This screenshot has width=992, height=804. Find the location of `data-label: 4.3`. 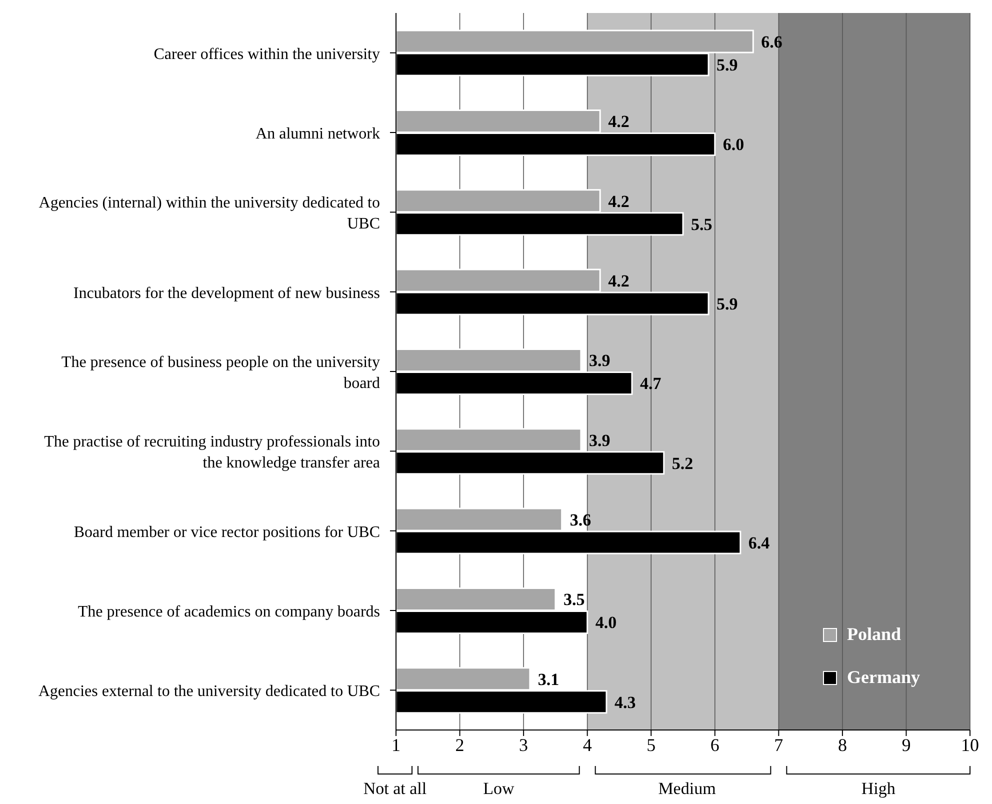

data-label: 4.3 is located at coordinates (625, 702).